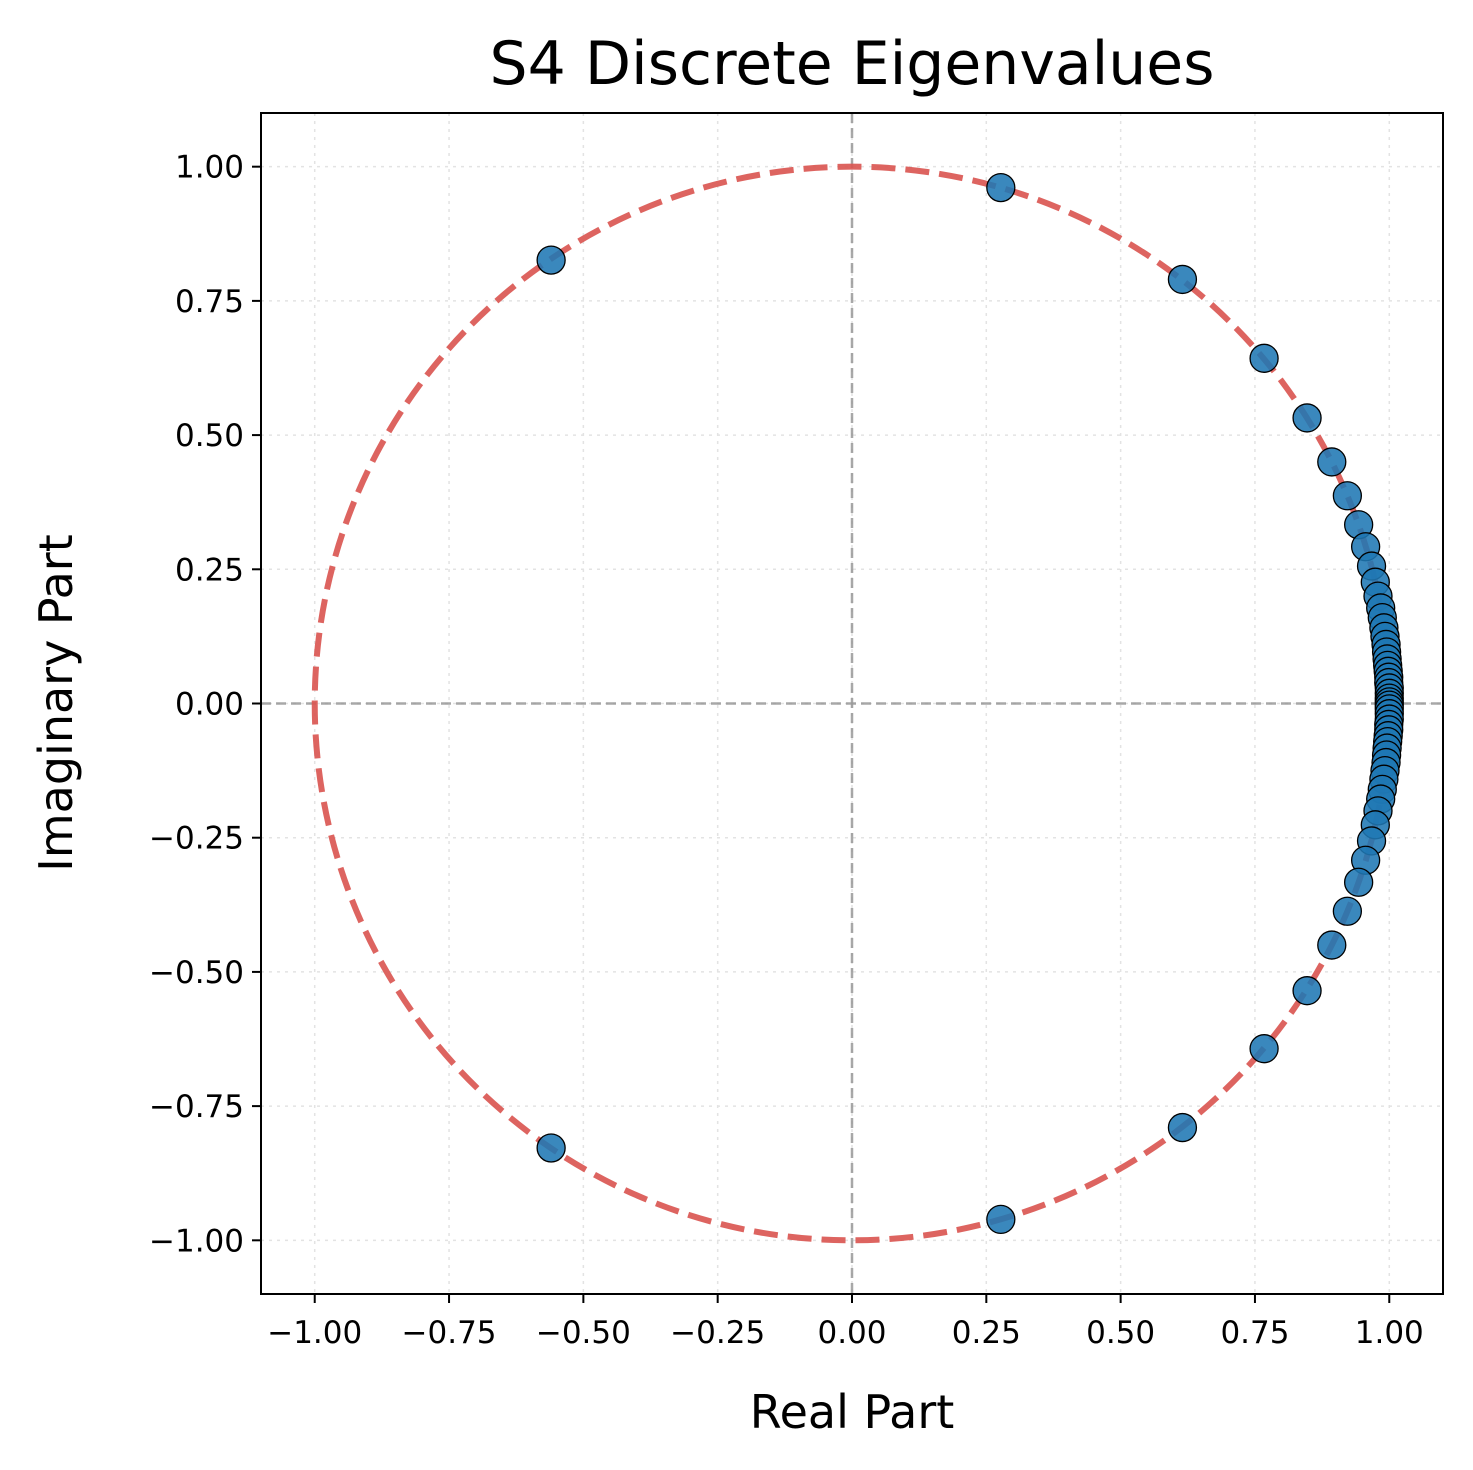  I want to click on x-tick-label-8: 1.00, so click(1389, 1333).